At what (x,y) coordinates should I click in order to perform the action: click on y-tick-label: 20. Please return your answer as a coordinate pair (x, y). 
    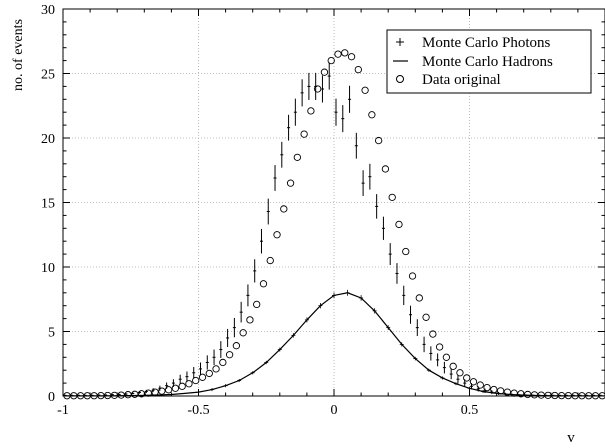
    Looking at the image, I should click on (48, 139).